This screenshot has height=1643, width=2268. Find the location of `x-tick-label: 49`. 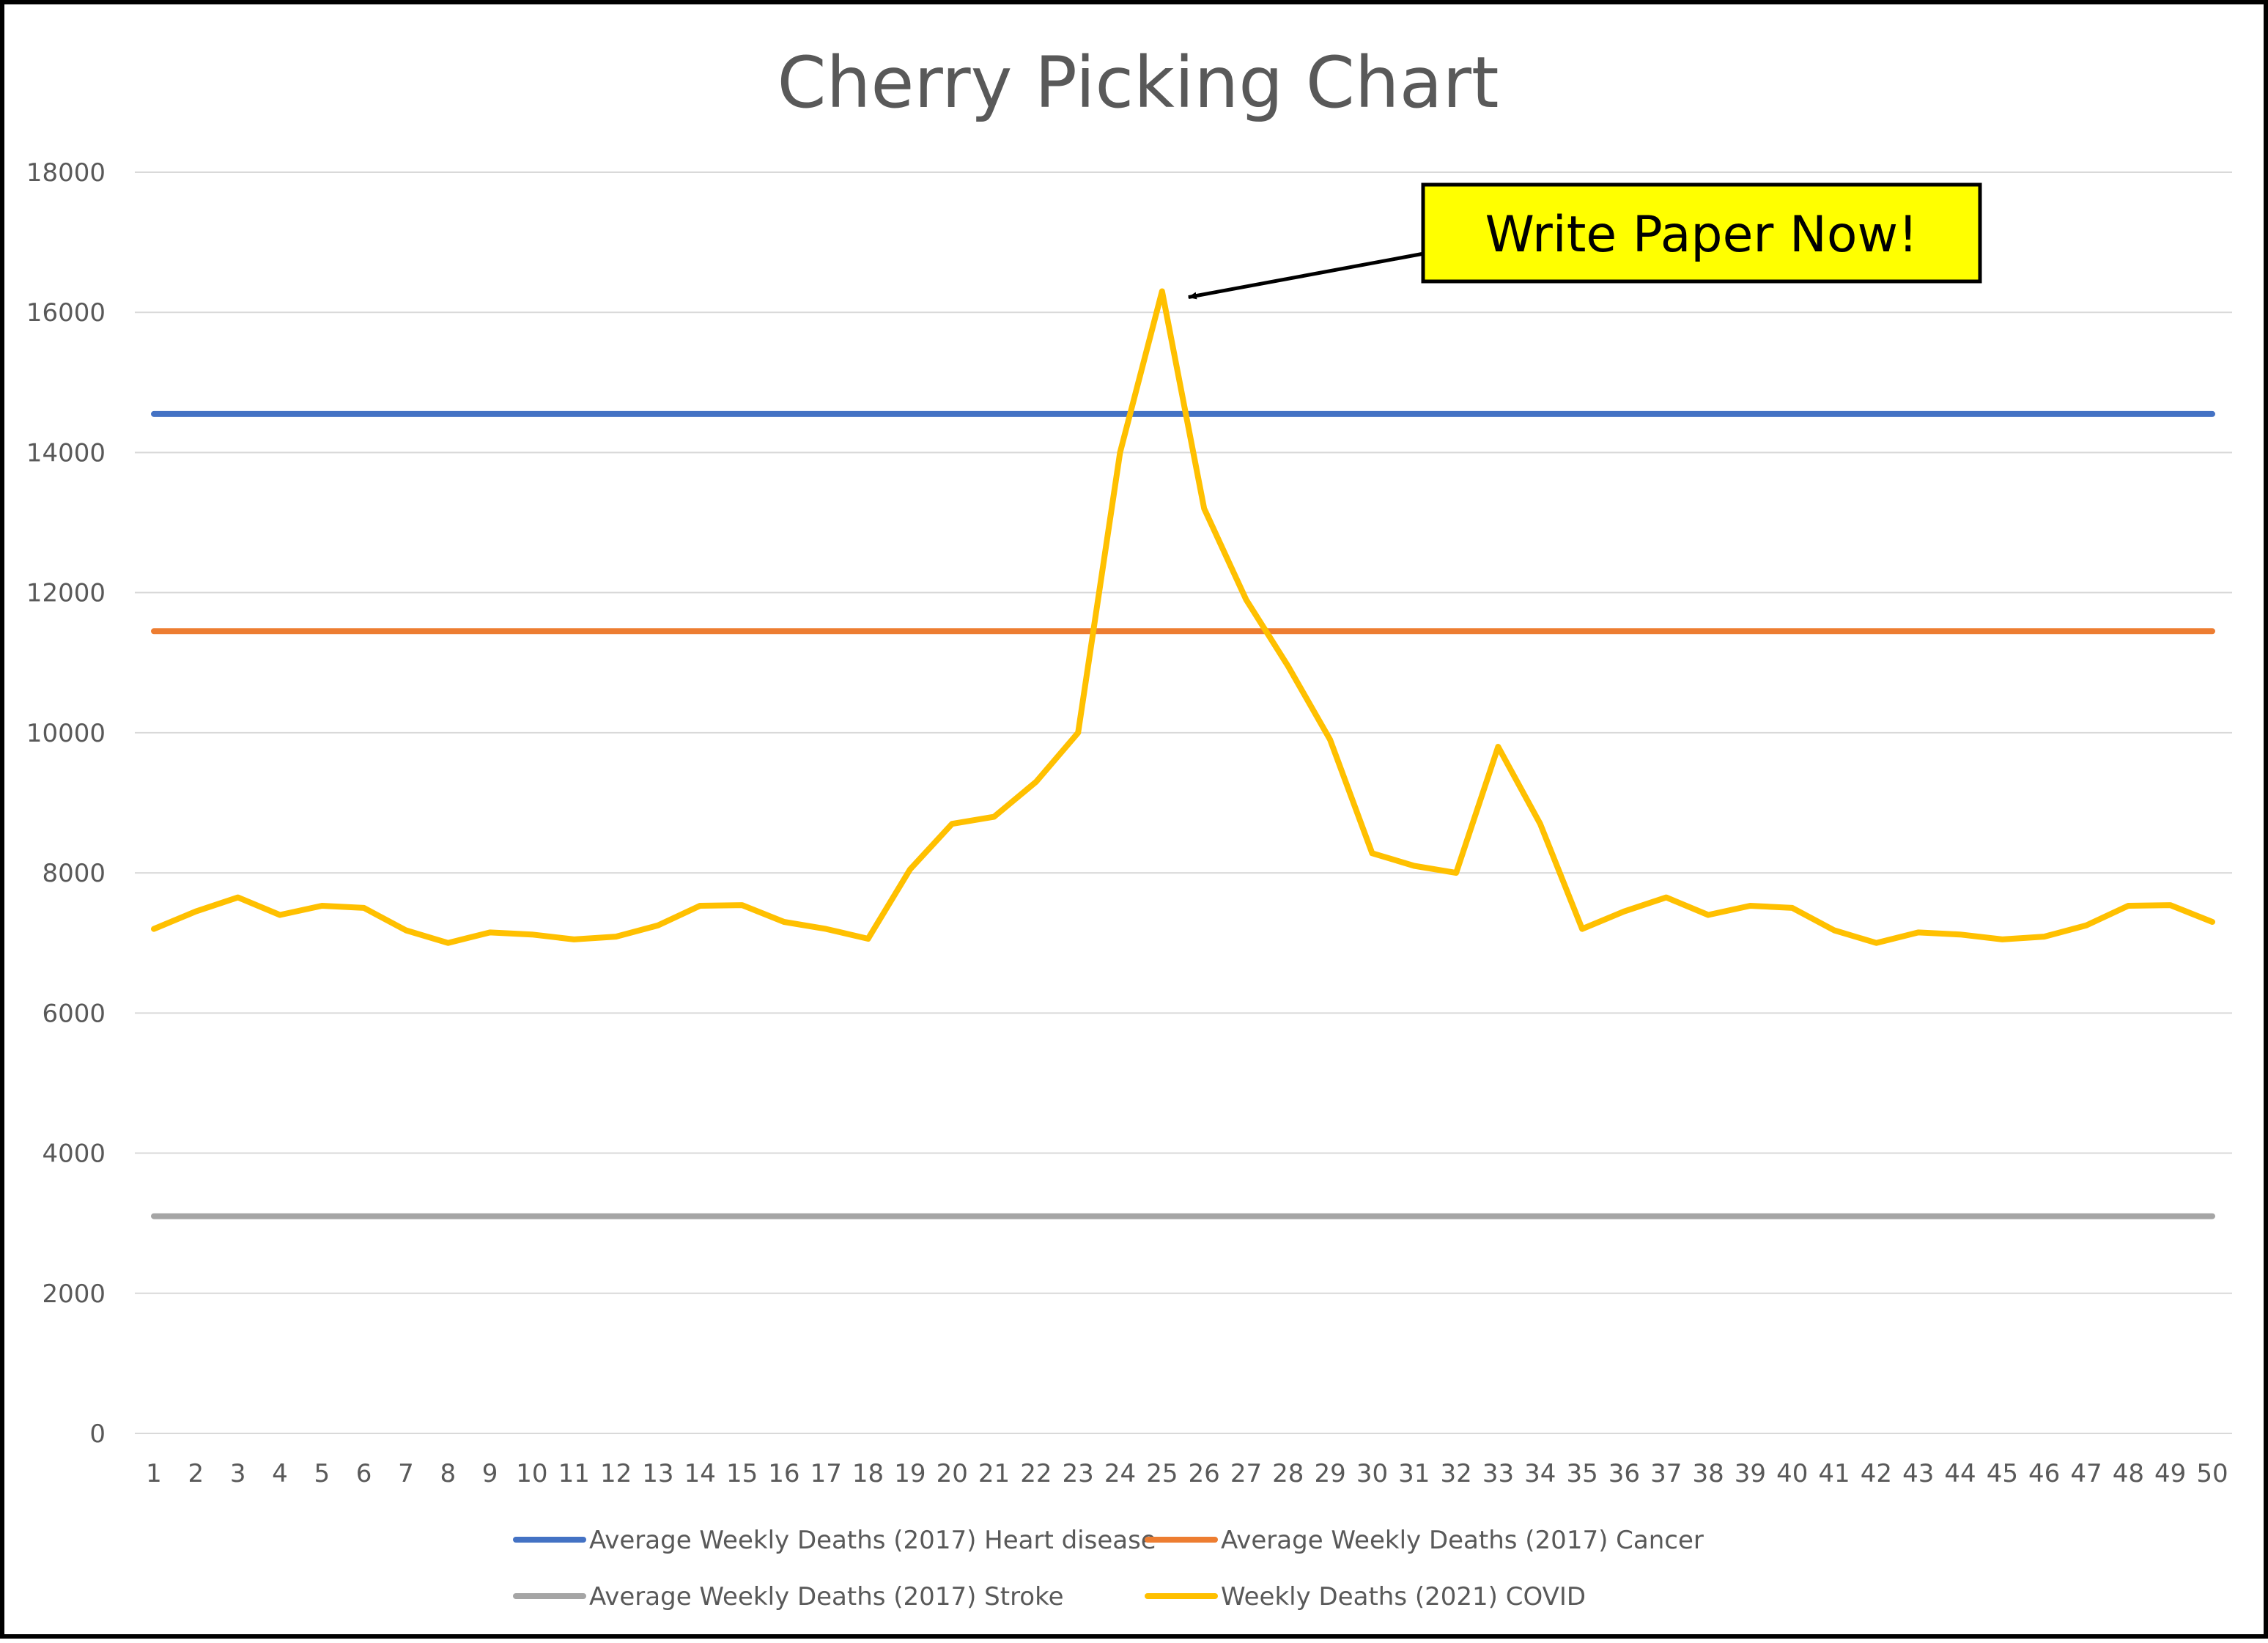

x-tick-label: 49 is located at coordinates (2170, 1473).